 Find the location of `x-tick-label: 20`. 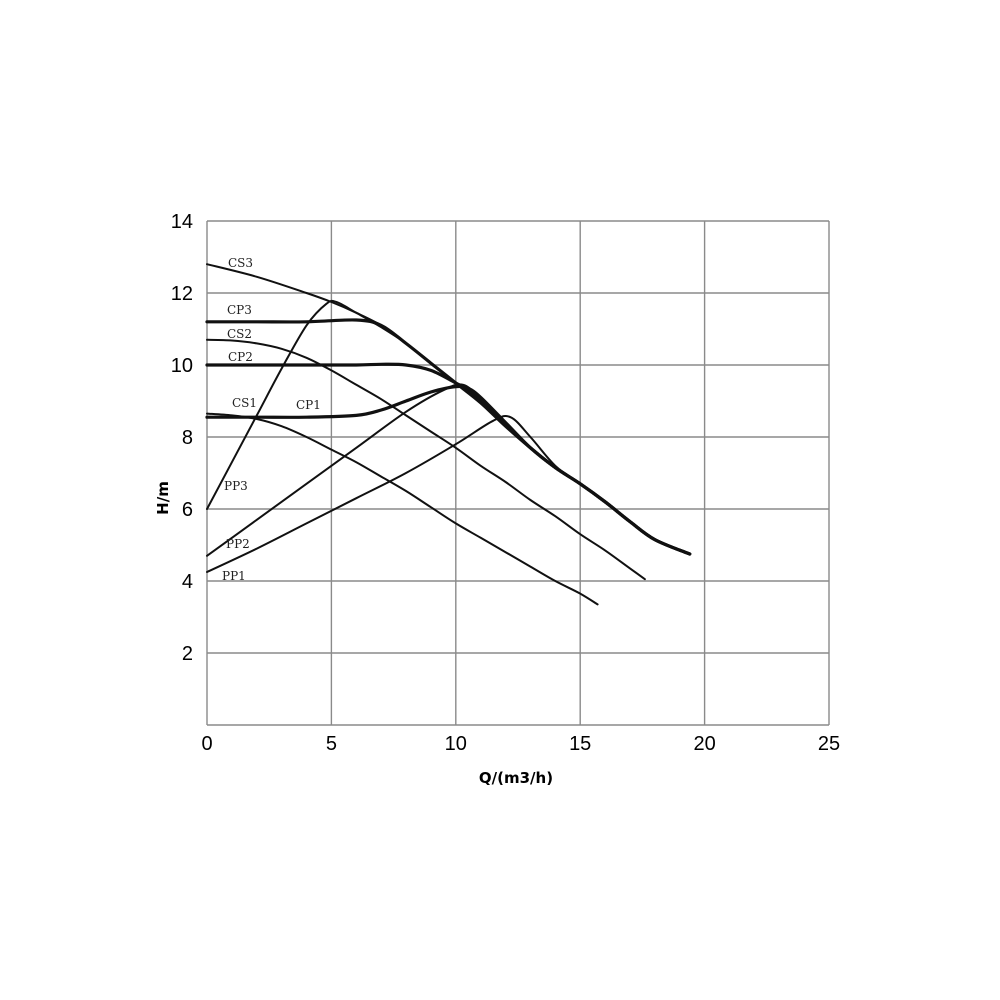

x-tick-label: 20 is located at coordinates (704, 744).